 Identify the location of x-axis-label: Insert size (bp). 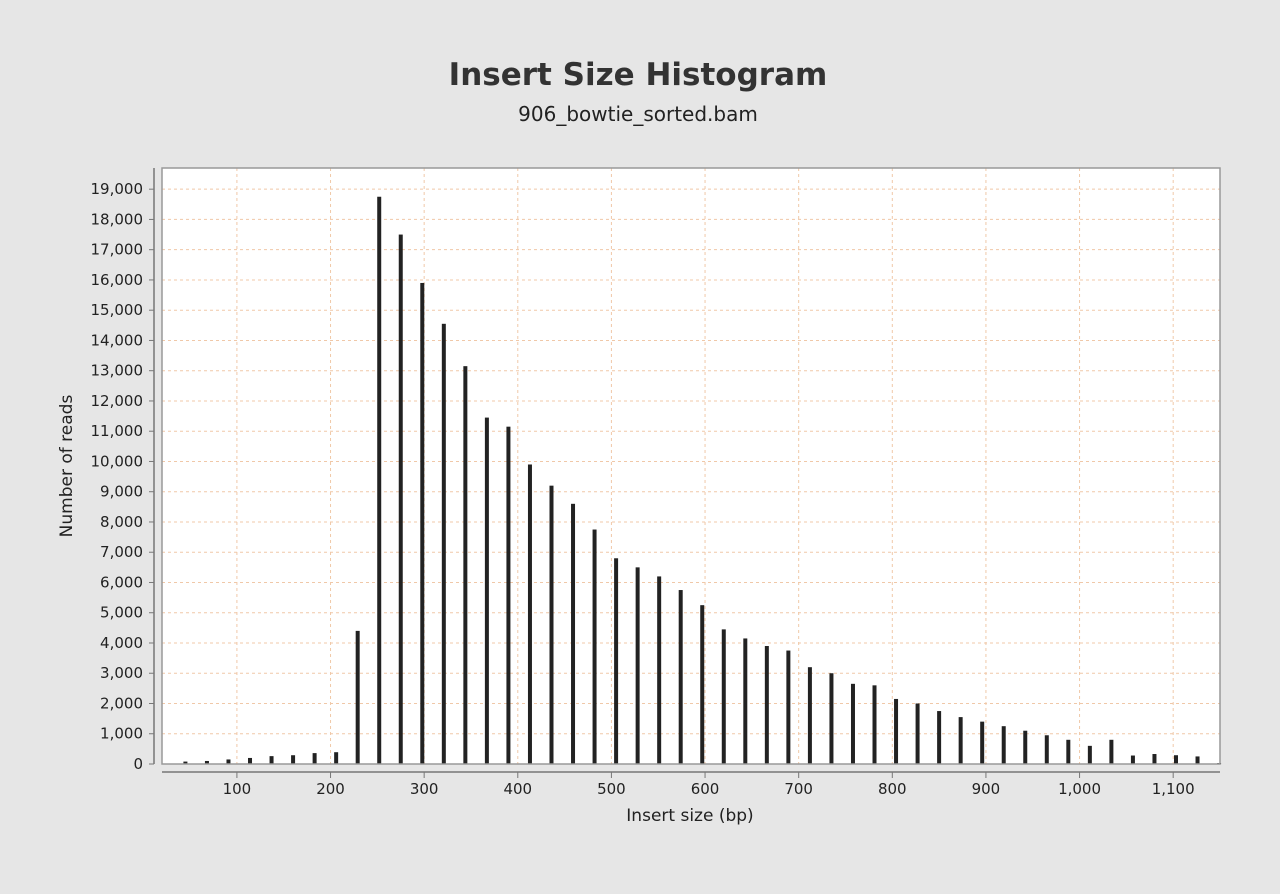
(689, 816).